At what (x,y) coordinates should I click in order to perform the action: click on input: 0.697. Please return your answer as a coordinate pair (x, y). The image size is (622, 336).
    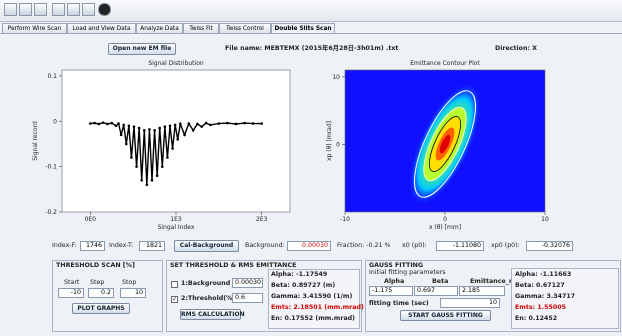
    Looking at the image, I should click on (436, 291).